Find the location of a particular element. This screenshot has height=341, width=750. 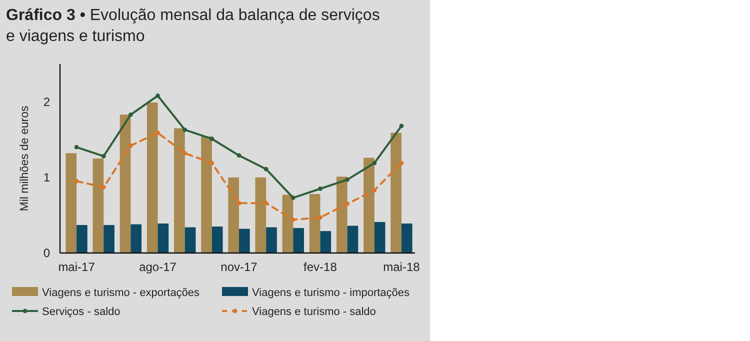

y-tick-label: 2 is located at coordinates (46, 102).